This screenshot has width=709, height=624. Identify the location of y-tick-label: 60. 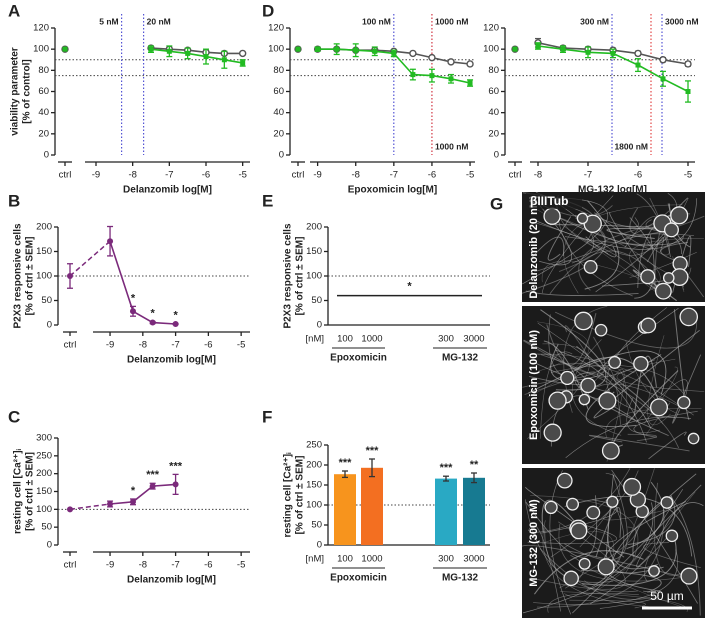
(278, 91).